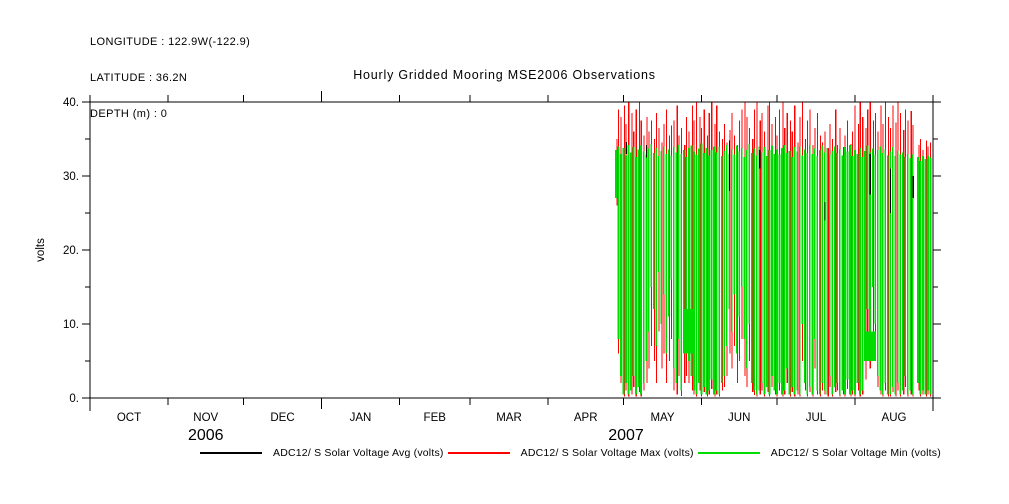 The width and height of the screenshot is (1009, 504). I want to click on legend-line-min, so click(728, 453).